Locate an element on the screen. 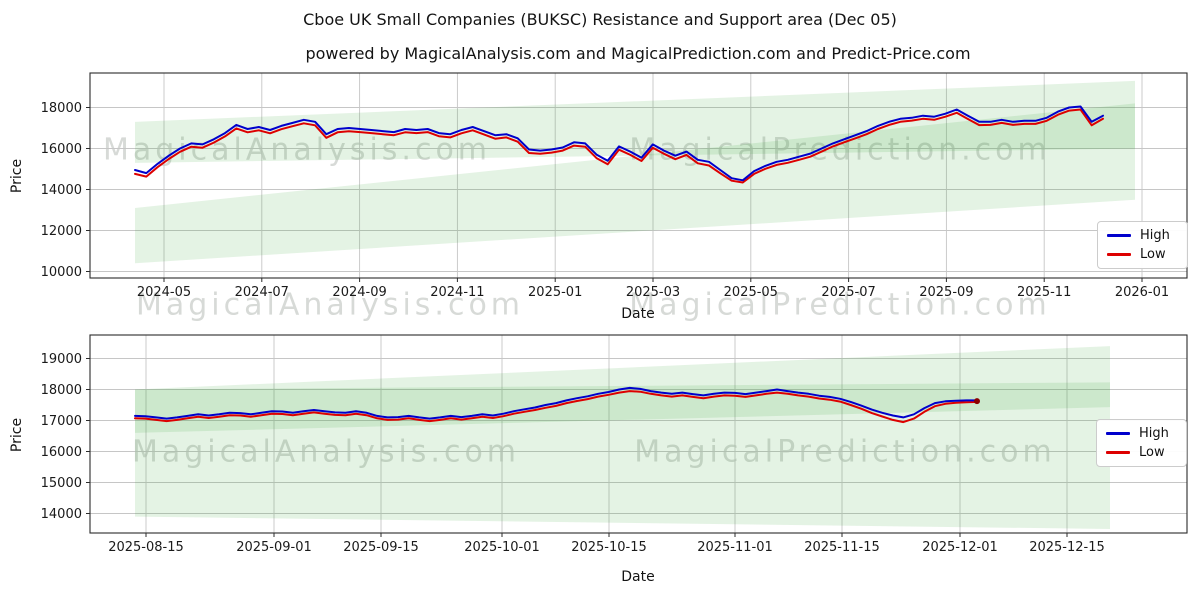  top-chart-x-tick: 2024-05 is located at coordinates (164, 292).